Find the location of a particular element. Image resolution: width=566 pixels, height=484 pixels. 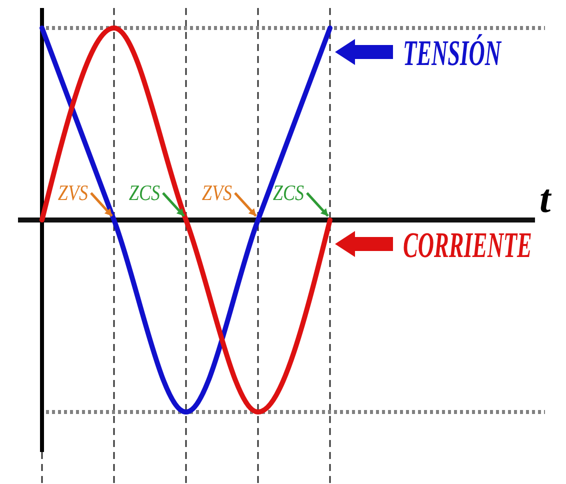

legend-label: CORRIENTE is located at coordinates (467, 246).